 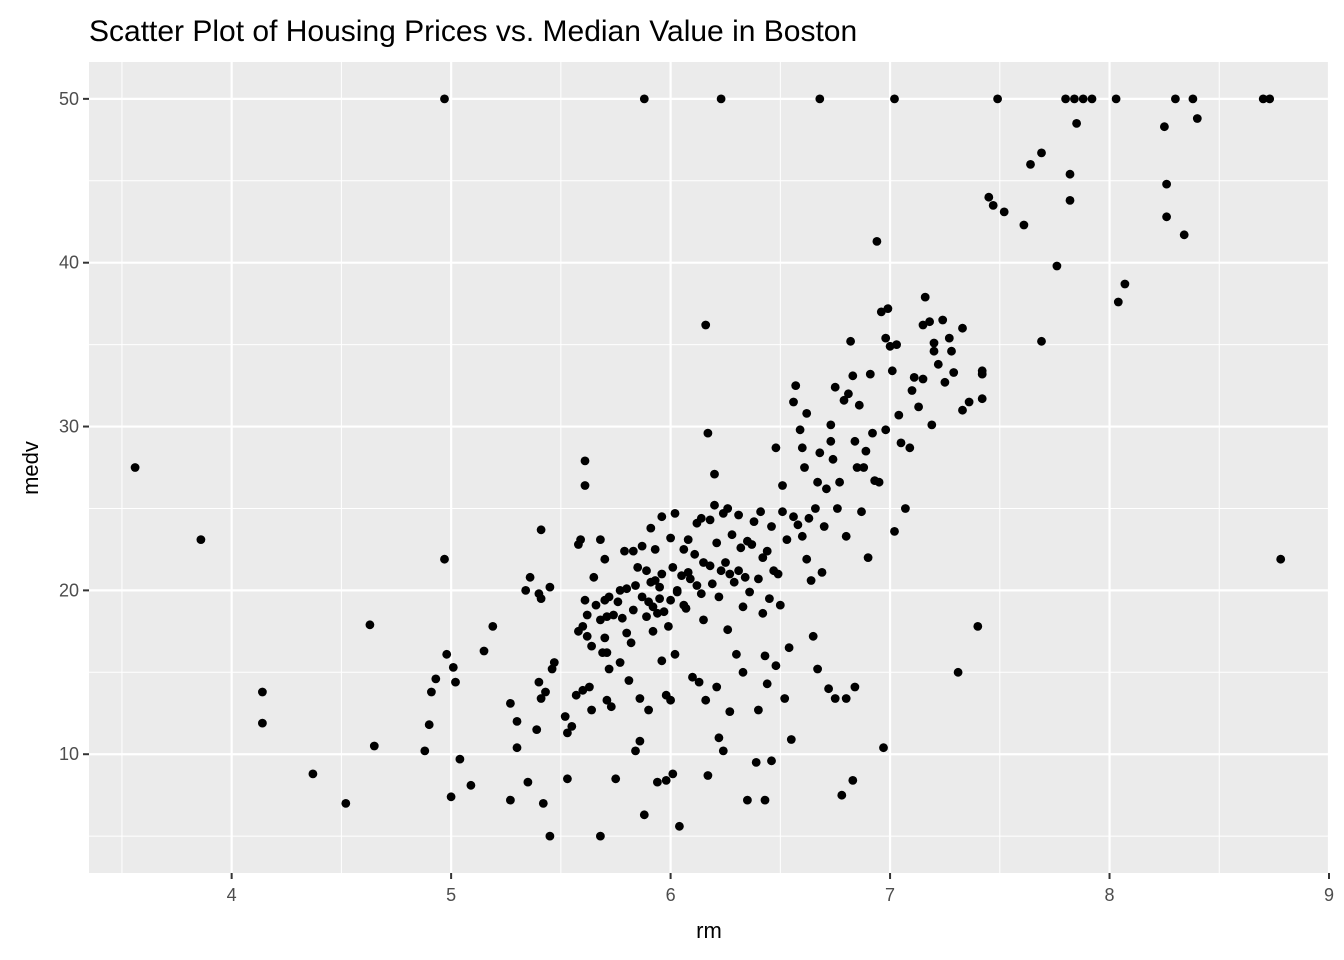 I want to click on y-axis-ticks: 10 20 30 40 50, so click(x=74, y=426).